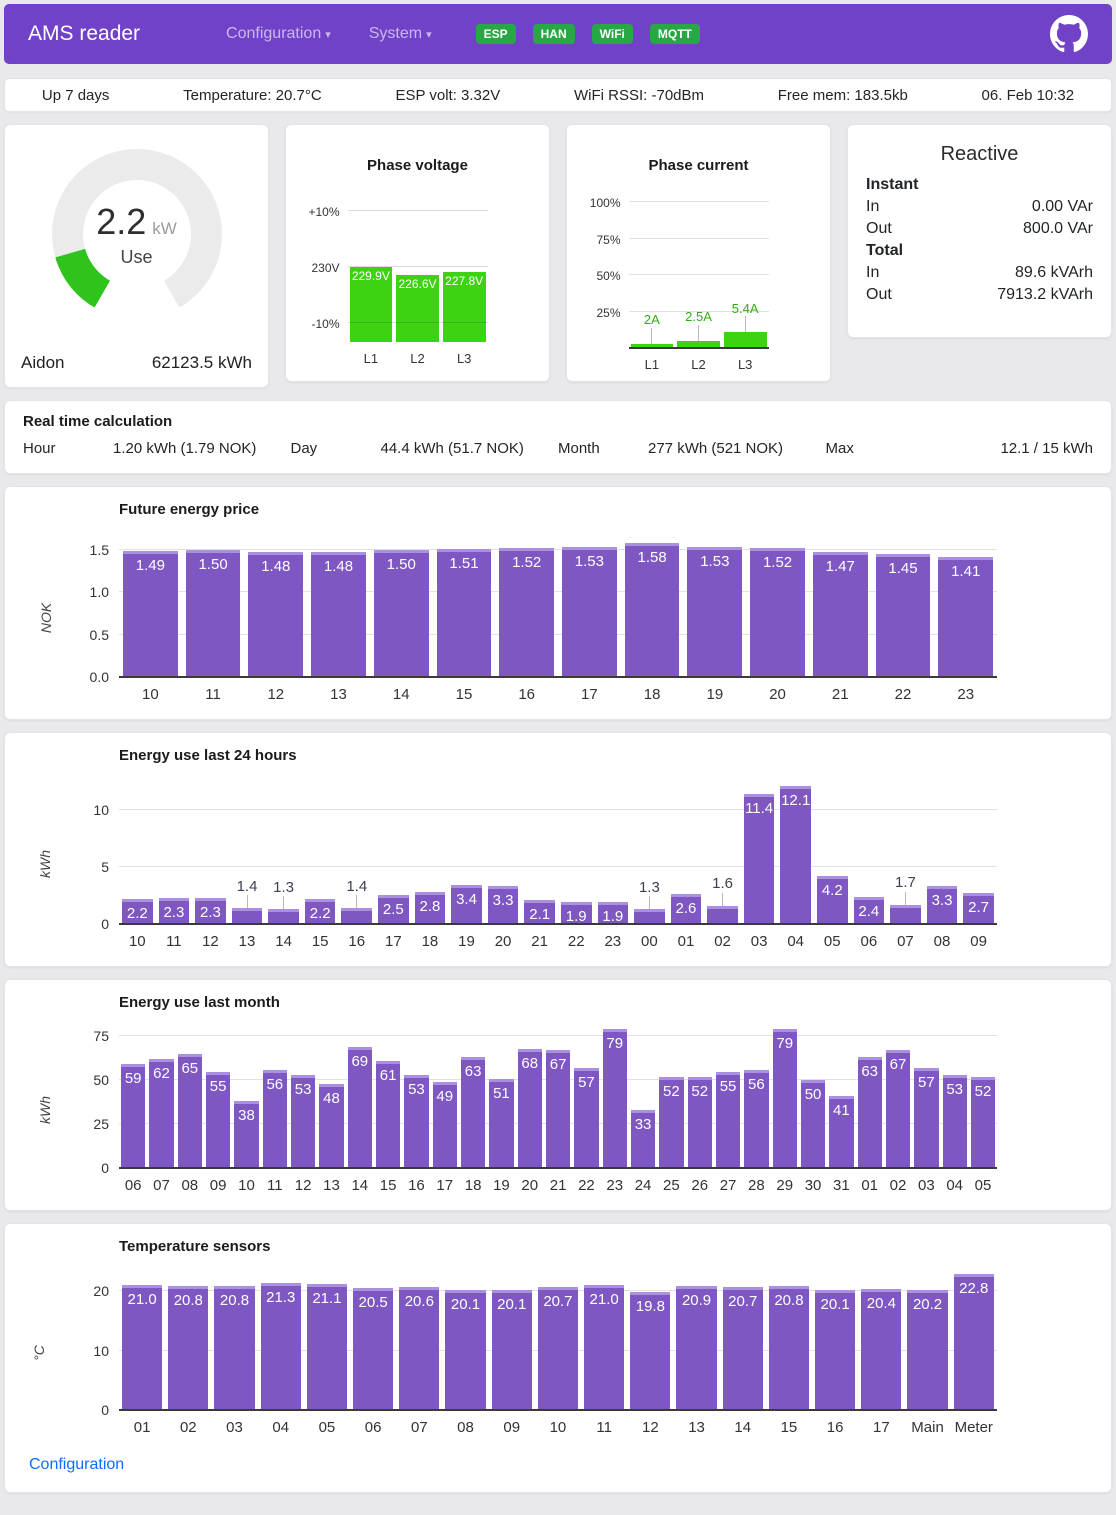  Describe the element at coordinates (716, 448) in the screenshot. I see `realtime-month-value: 277 kWh (521 NOK)` at that location.